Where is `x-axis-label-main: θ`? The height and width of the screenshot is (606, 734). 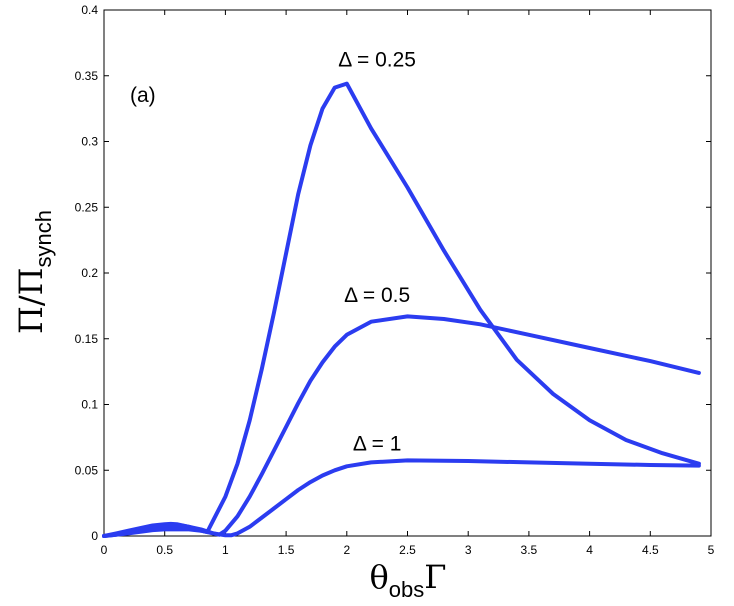
x-axis-label-main: θ is located at coordinates (379, 577).